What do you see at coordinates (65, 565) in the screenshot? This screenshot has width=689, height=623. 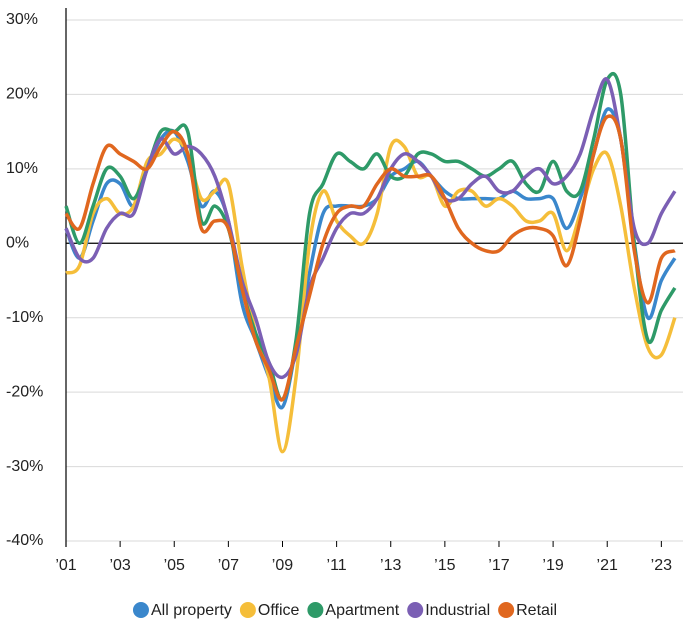 I see `x-tick-label: ’01` at bounding box center [65, 565].